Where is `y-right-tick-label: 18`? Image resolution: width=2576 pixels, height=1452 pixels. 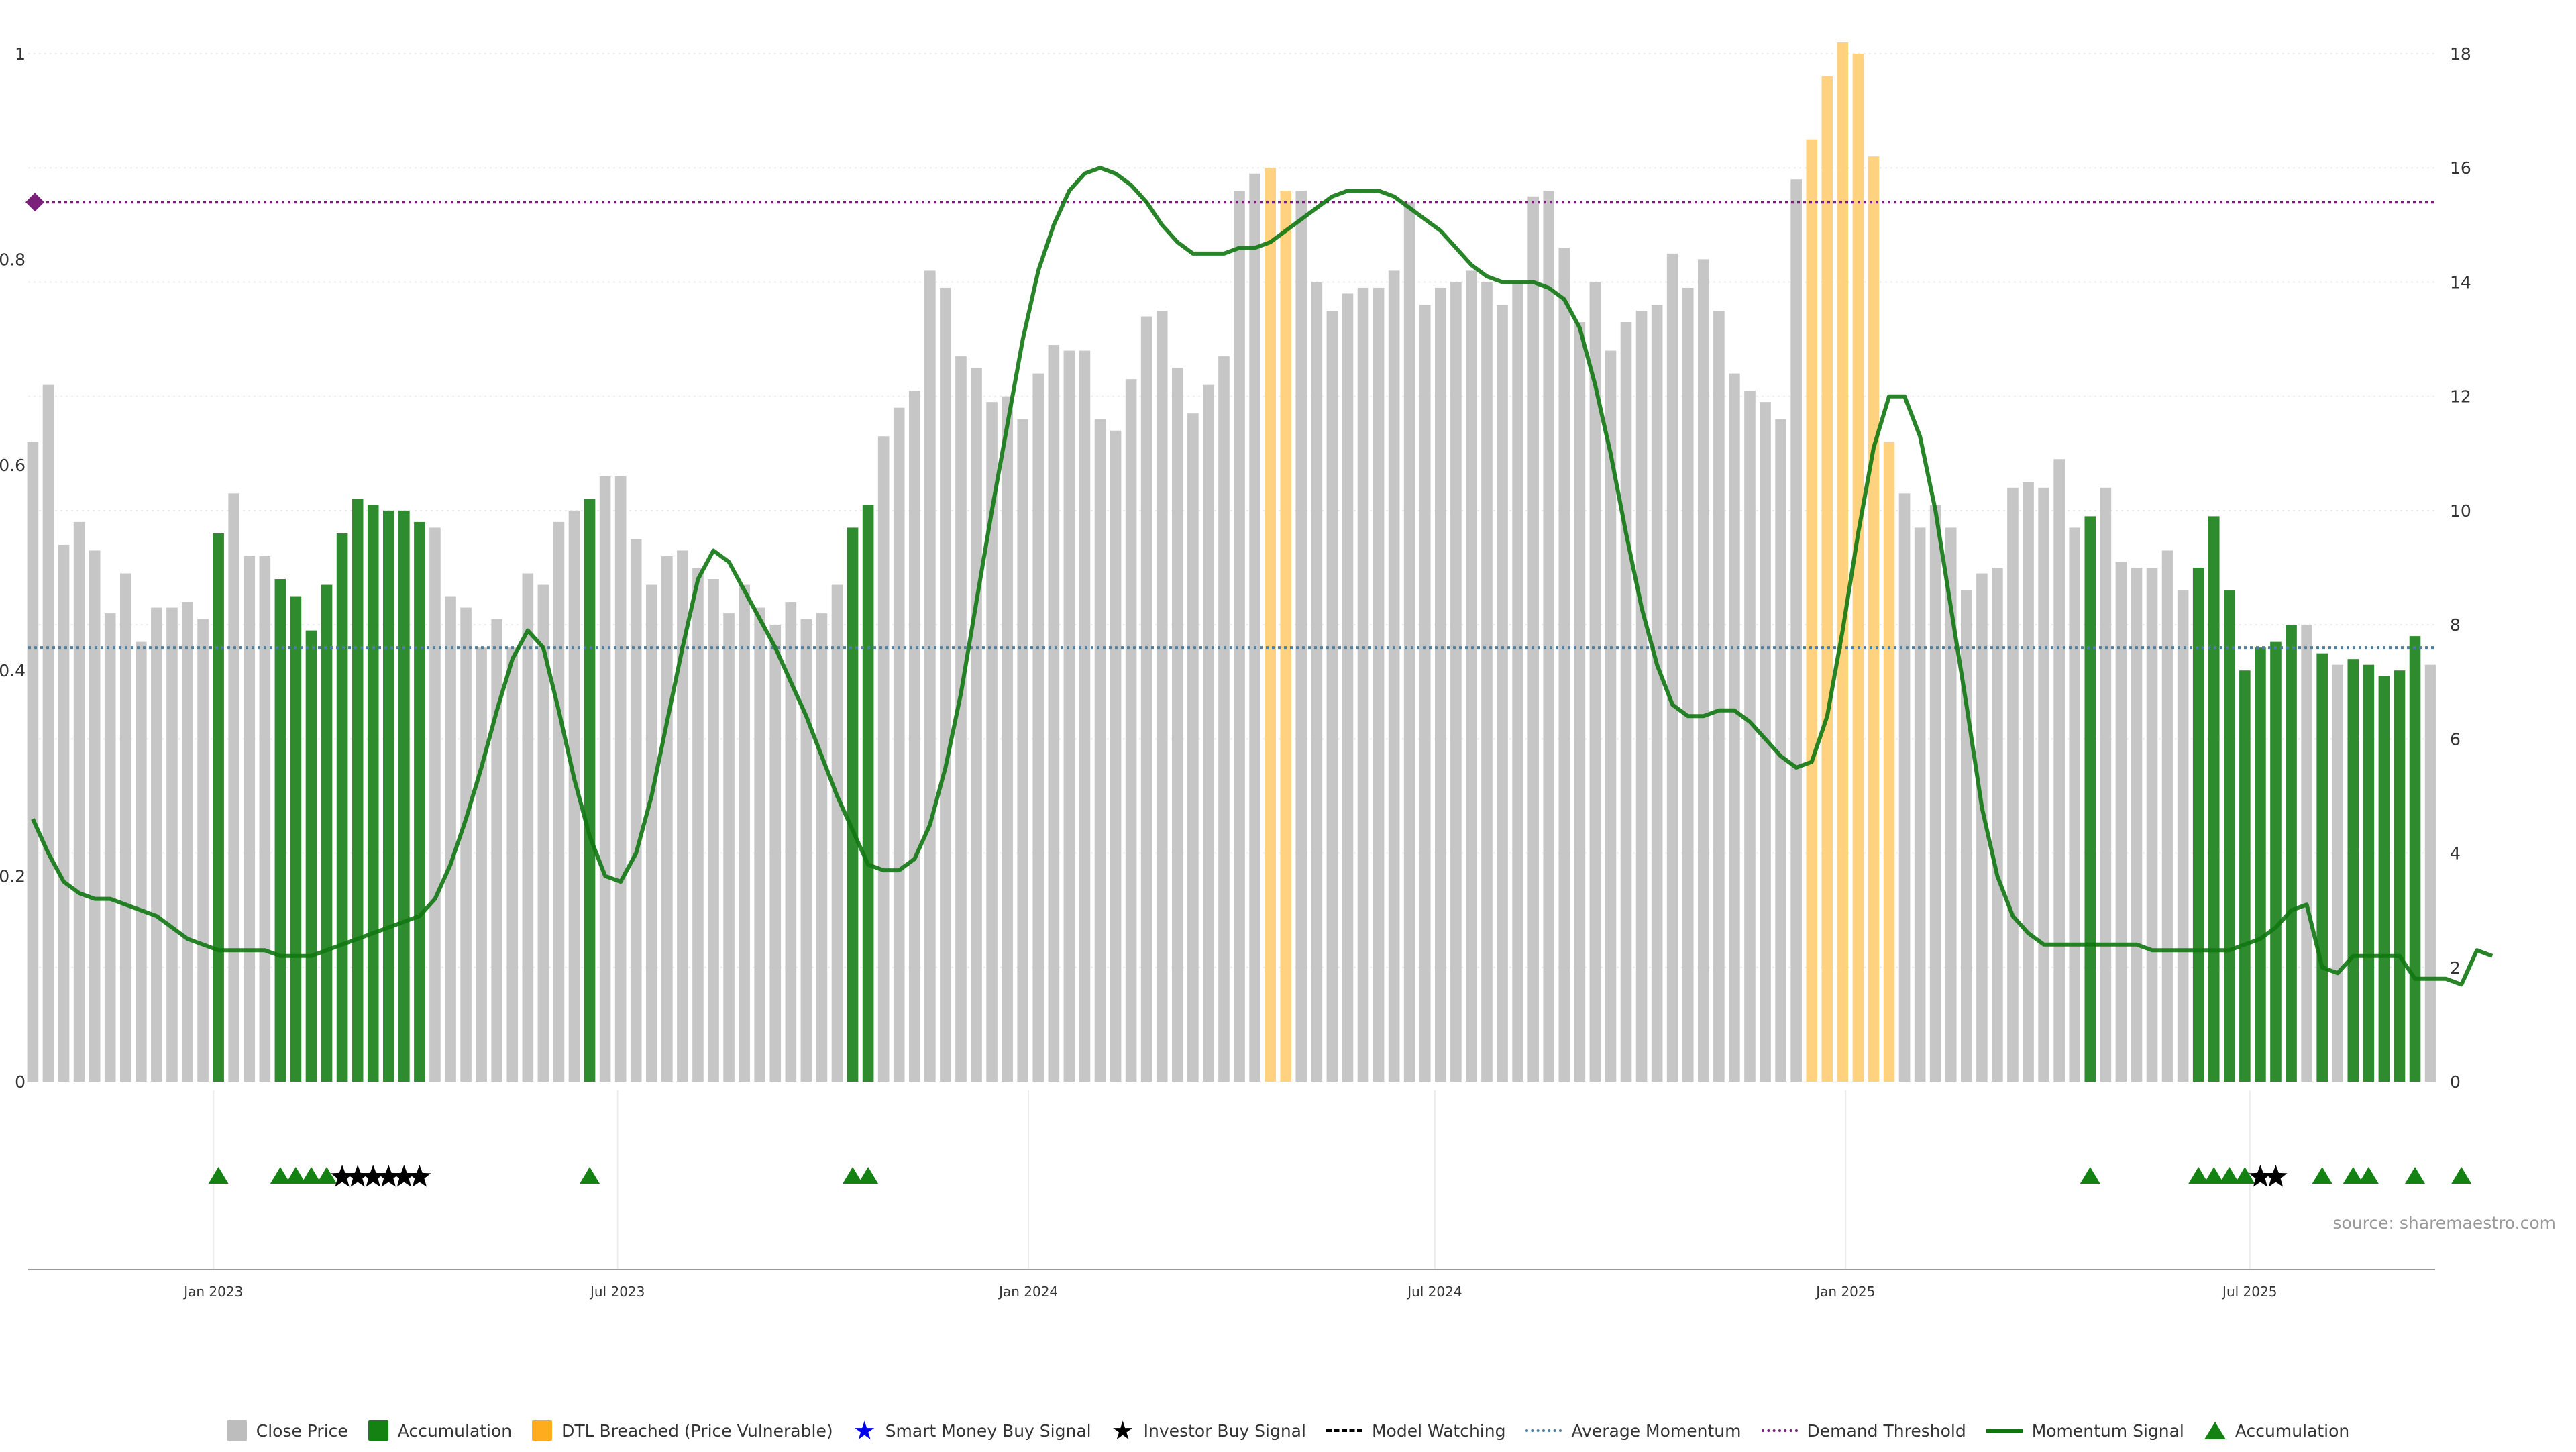
y-right-tick-label: 18 is located at coordinates (2460, 54).